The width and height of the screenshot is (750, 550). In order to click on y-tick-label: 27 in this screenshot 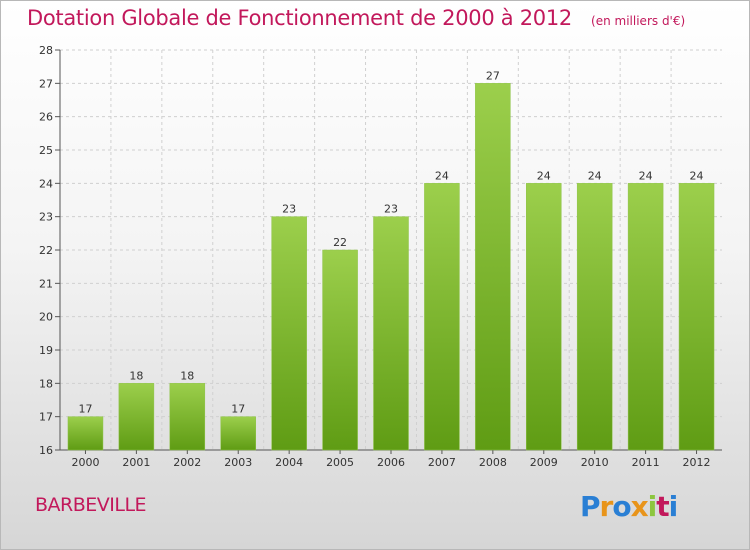, I will do `click(46, 83)`.